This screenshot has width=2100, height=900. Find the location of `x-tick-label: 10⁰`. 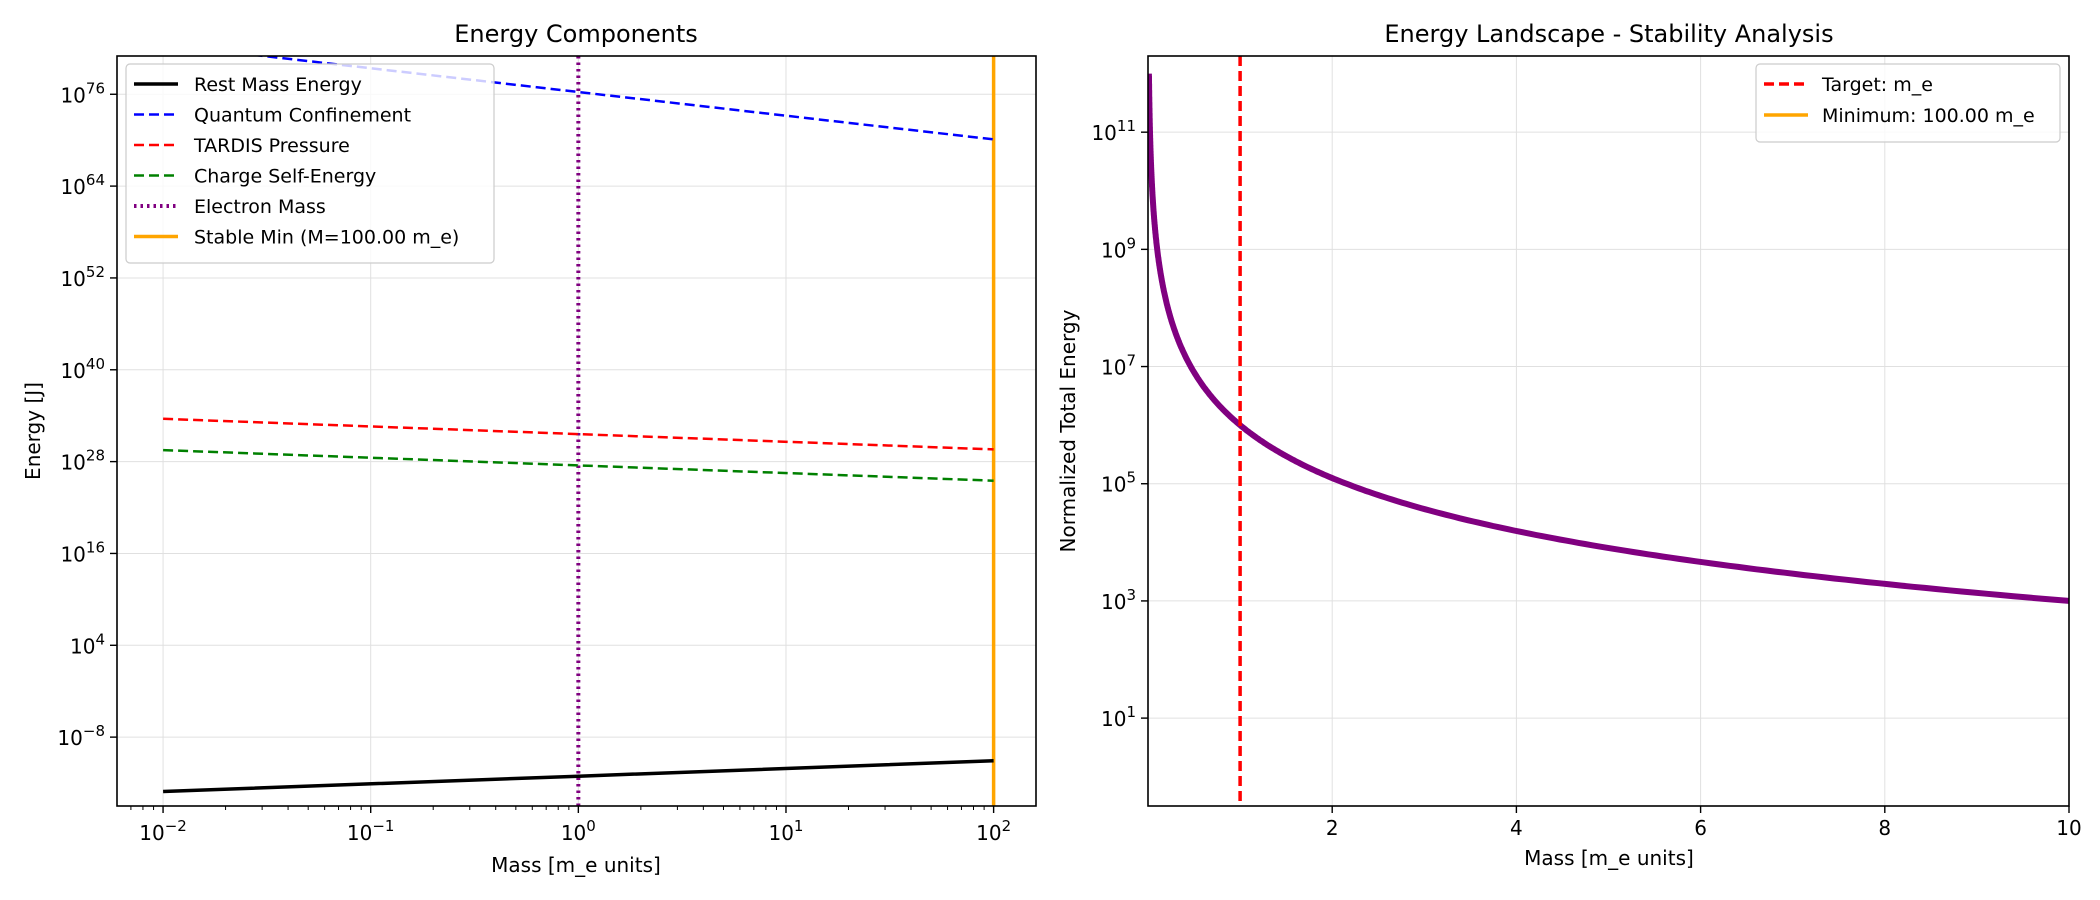

x-tick-label: 10⁰ is located at coordinates (578, 831).